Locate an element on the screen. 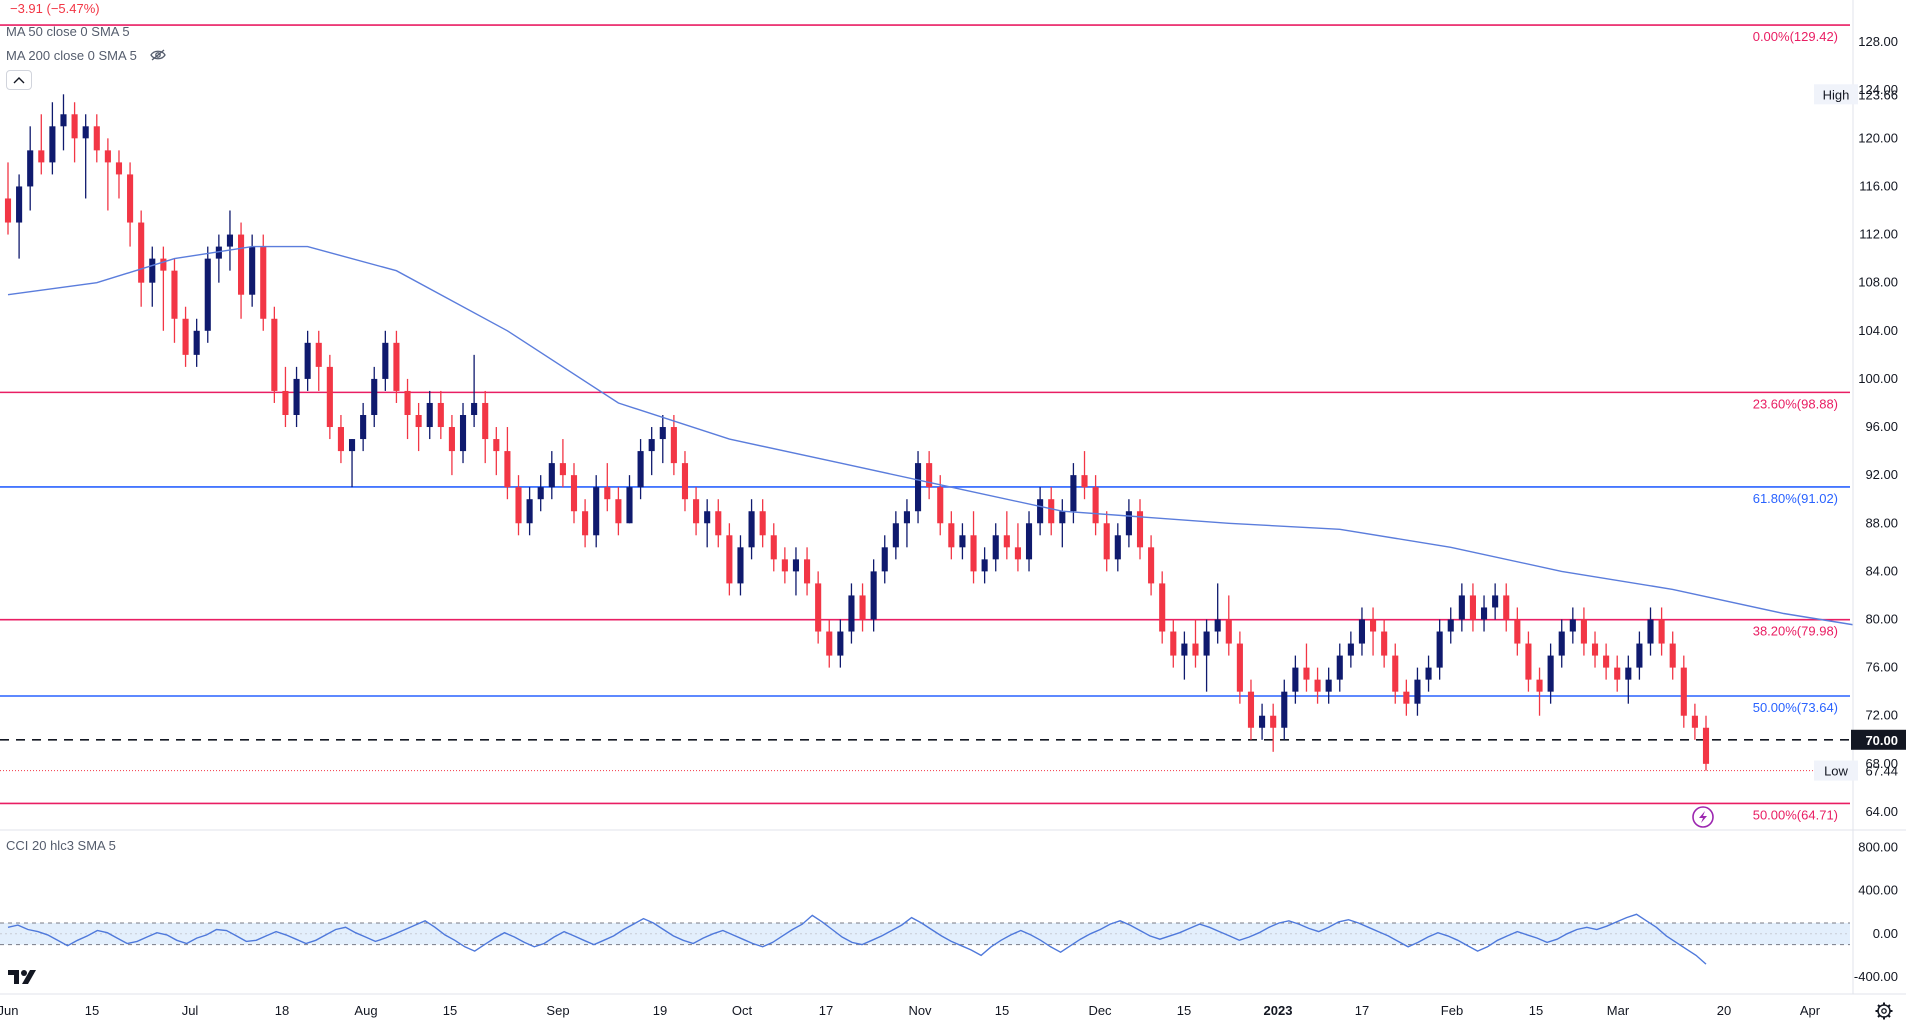 The height and width of the screenshot is (1024, 1906). ma50-legend: MA 50 close 0 SMA 5 is located at coordinates (68, 31).